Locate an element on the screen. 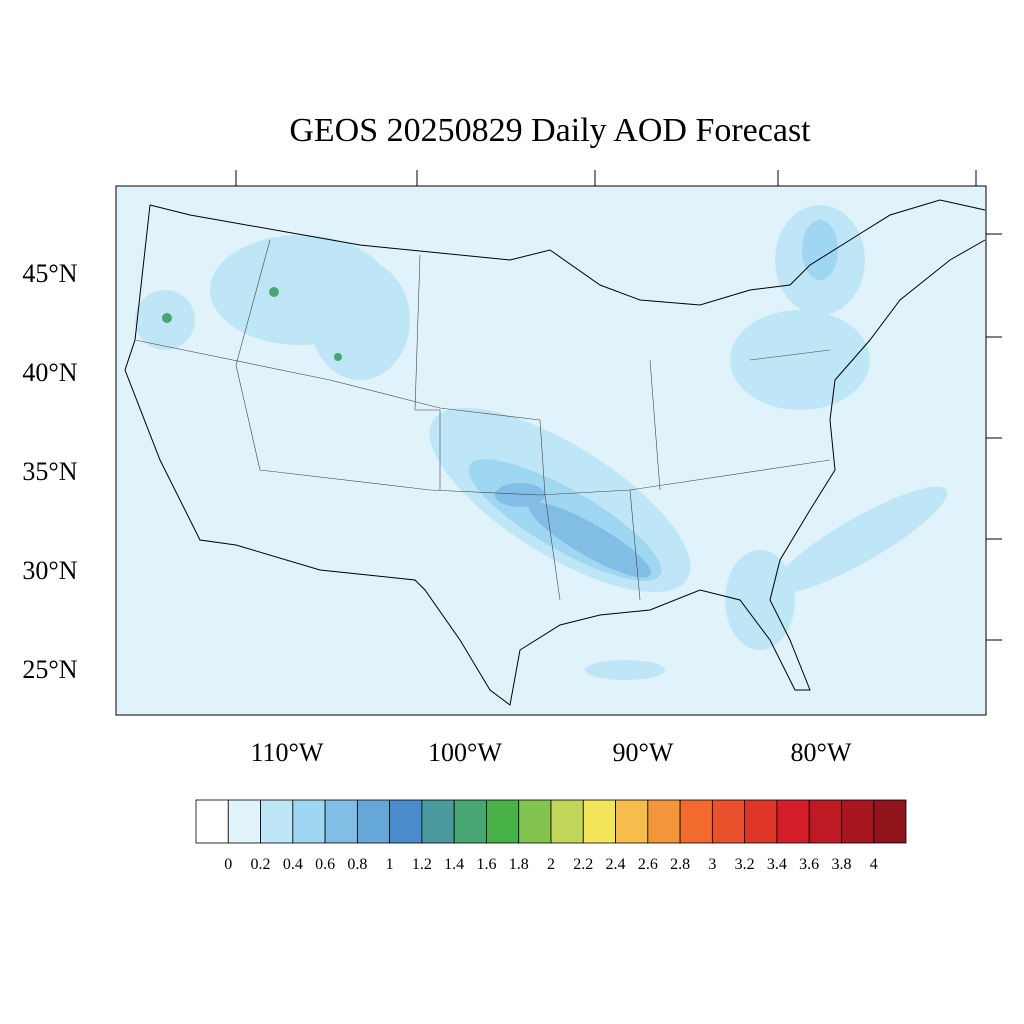 The image size is (1024, 1024). colorbar-label: 2.2 is located at coordinates (583, 864).